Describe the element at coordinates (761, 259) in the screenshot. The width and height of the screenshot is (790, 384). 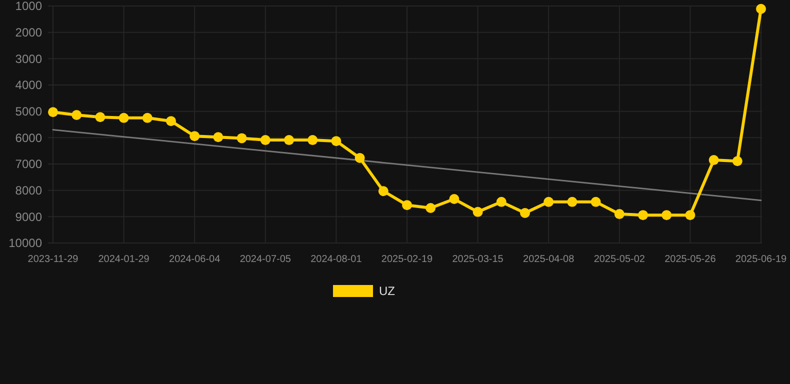
I see `x-tick-label: 2025-06-19` at that location.